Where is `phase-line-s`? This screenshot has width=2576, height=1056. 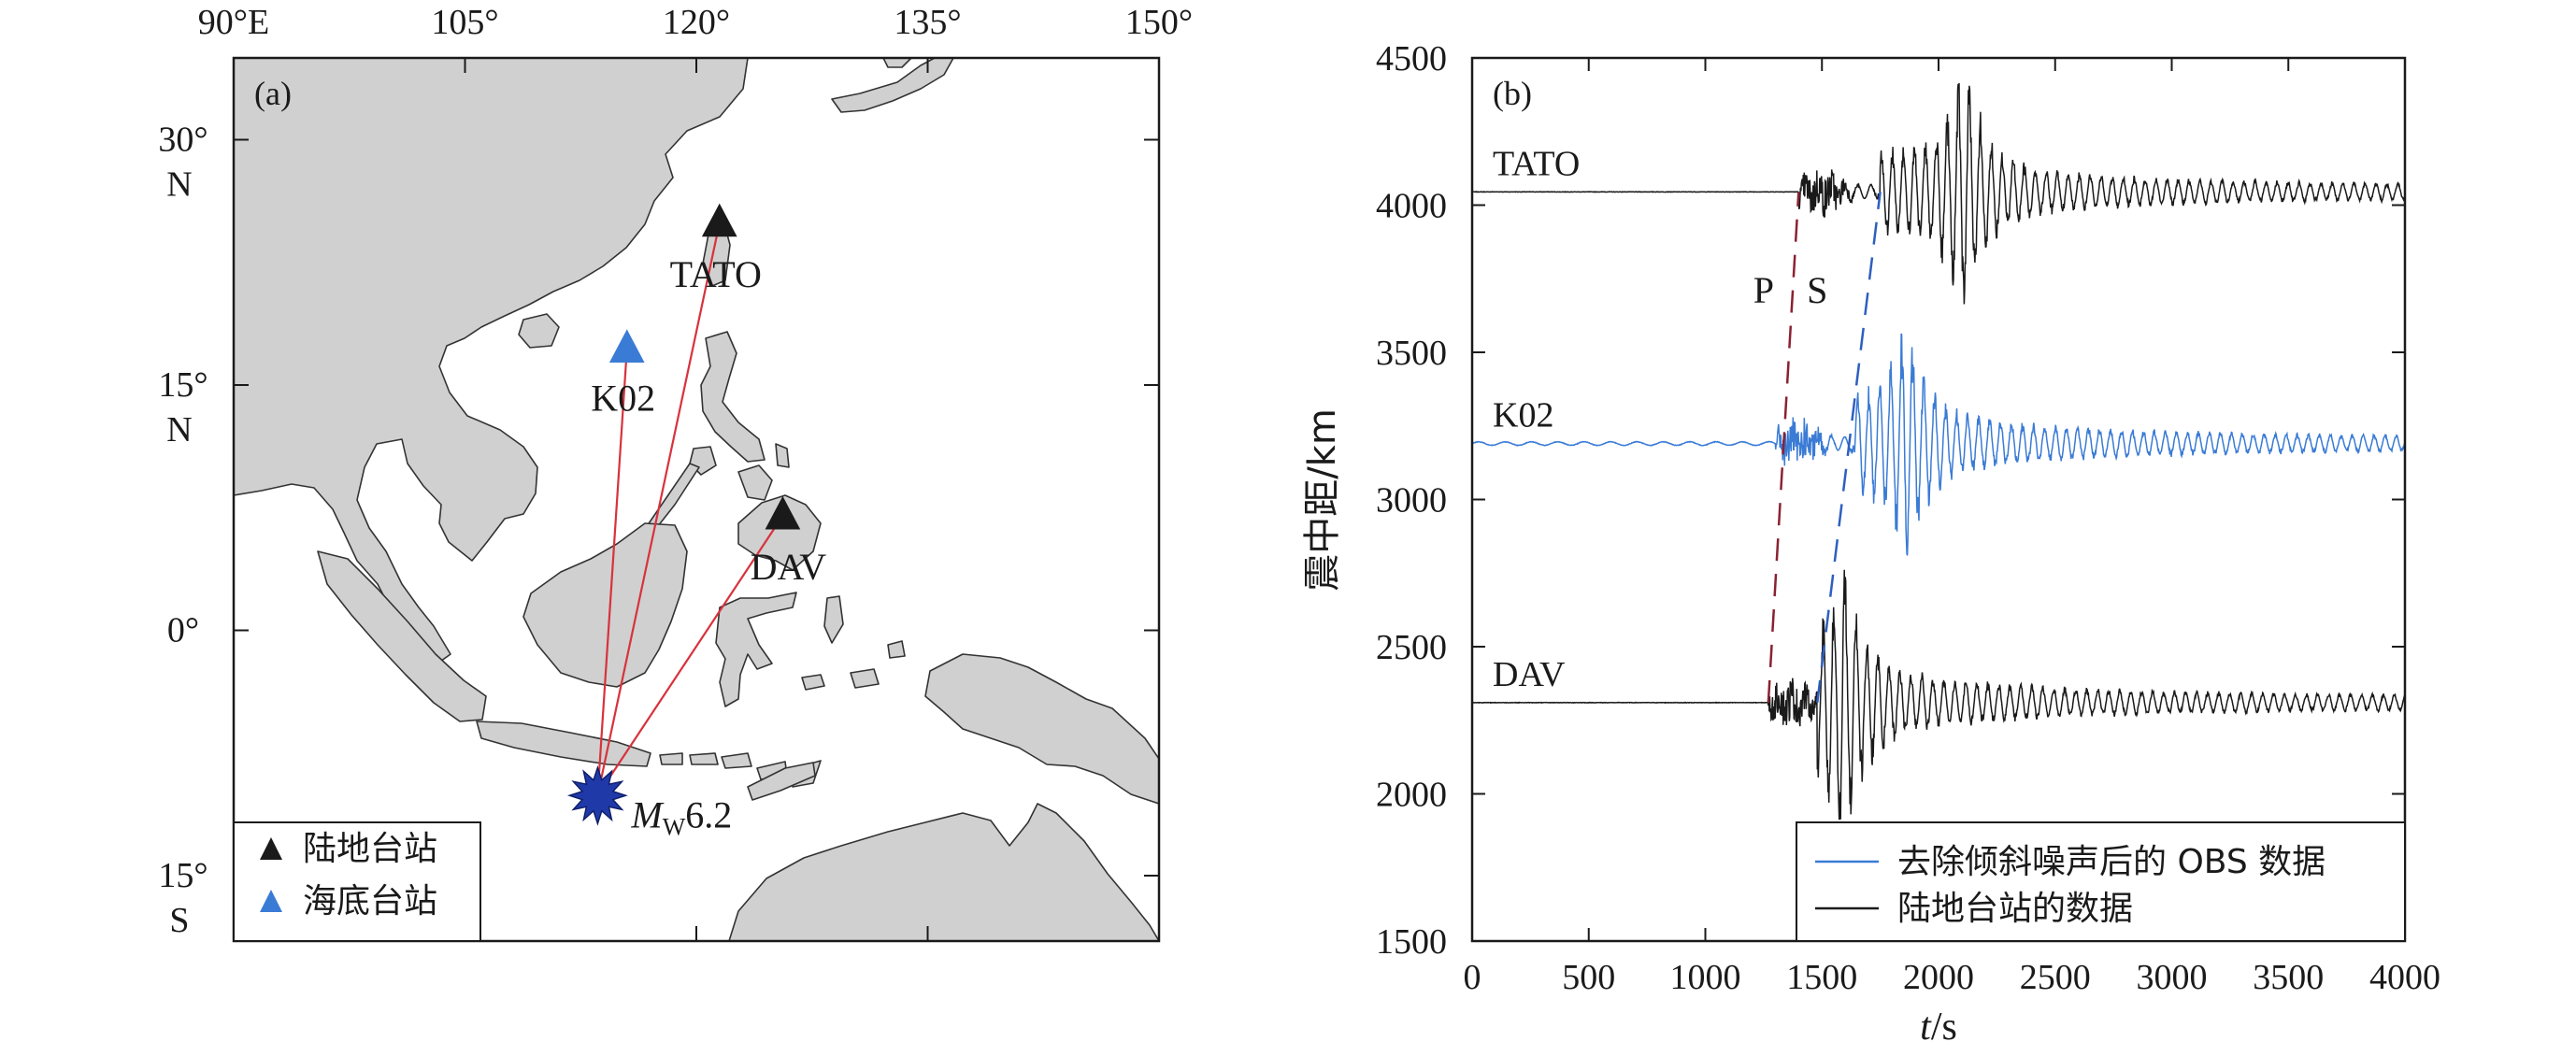
phase-line-s is located at coordinates (1849, 448).